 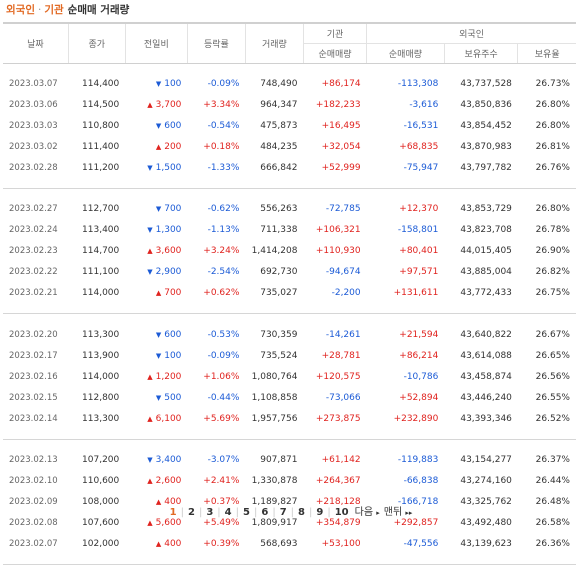 I want to click on cell-foreign-holdings: 43,640,822, so click(x=481, y=334).